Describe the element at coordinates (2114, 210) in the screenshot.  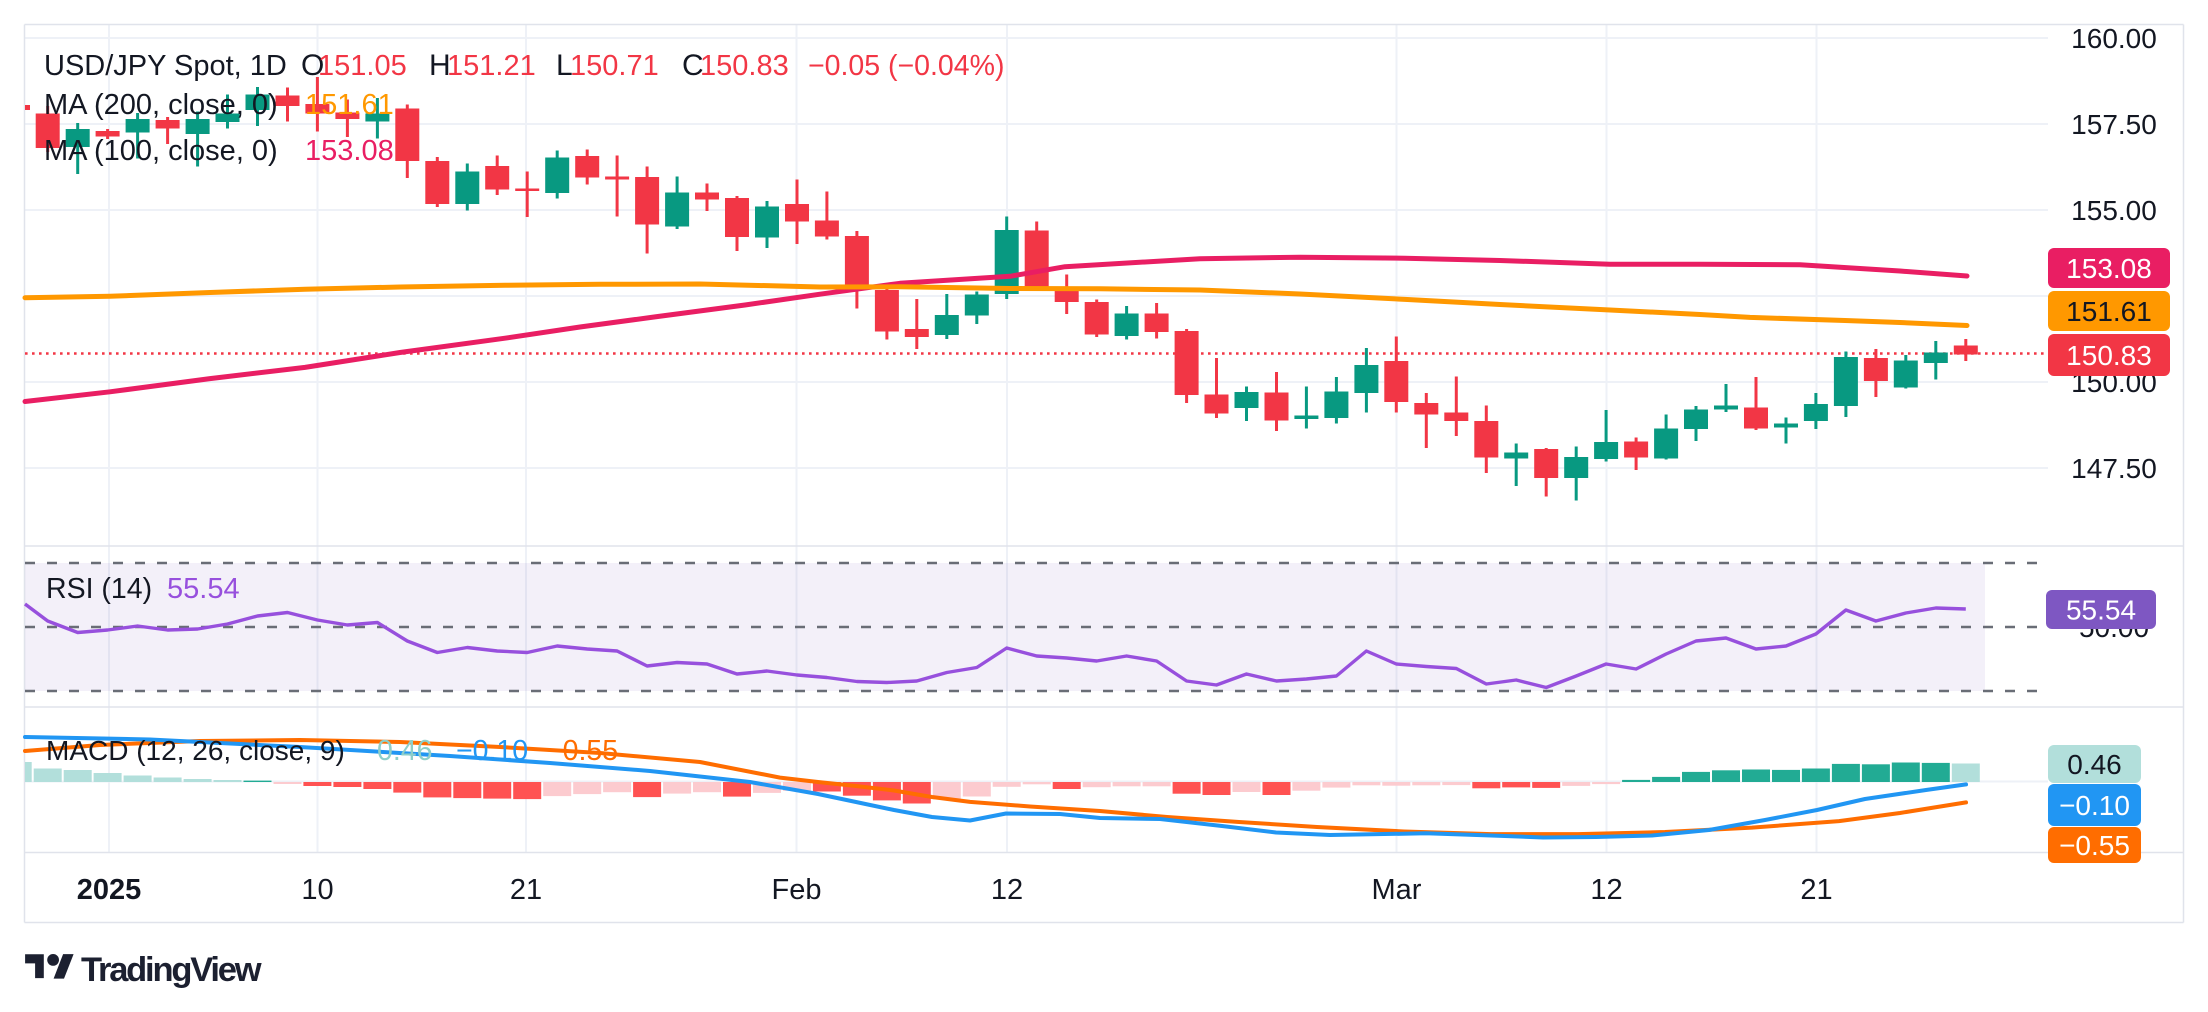
I see `svg-text: 155.00` at that location.